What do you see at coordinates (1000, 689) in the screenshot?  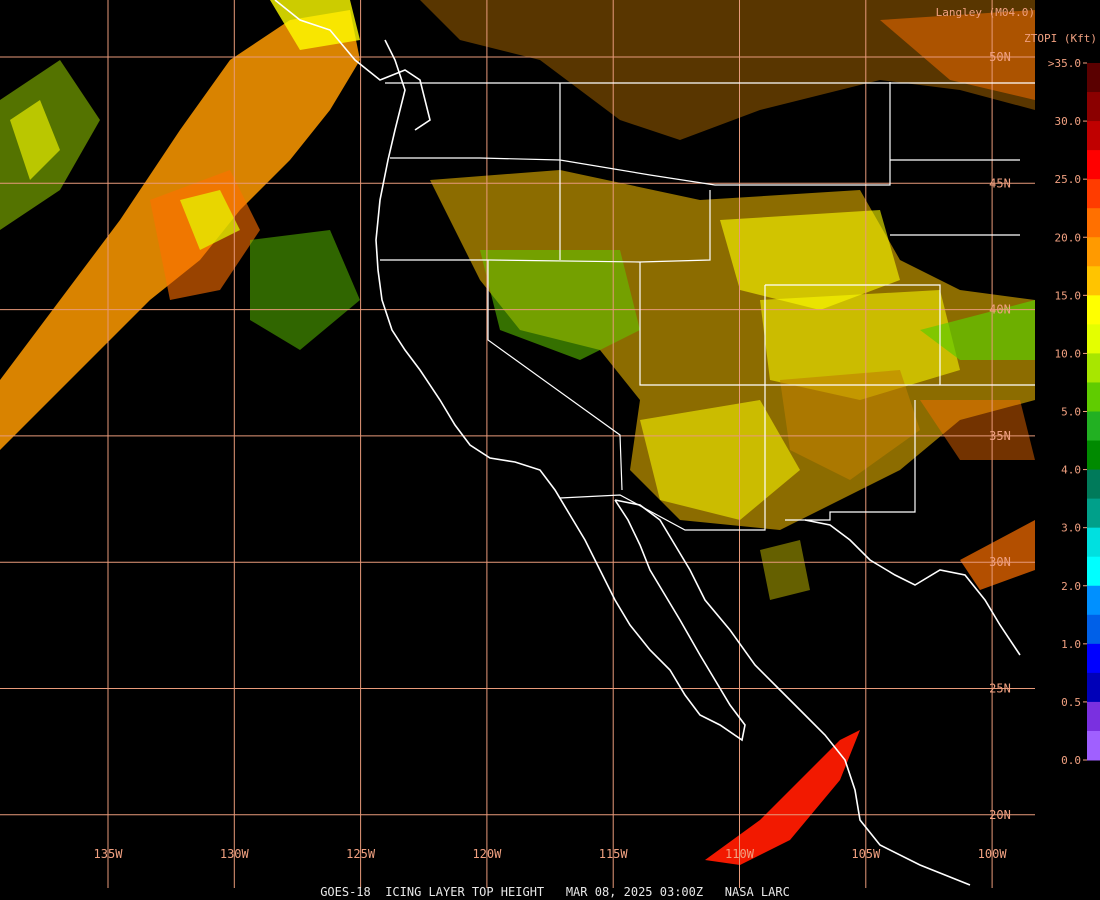 I see `latitude-label: 25N` at bounding box center [1000, 689].